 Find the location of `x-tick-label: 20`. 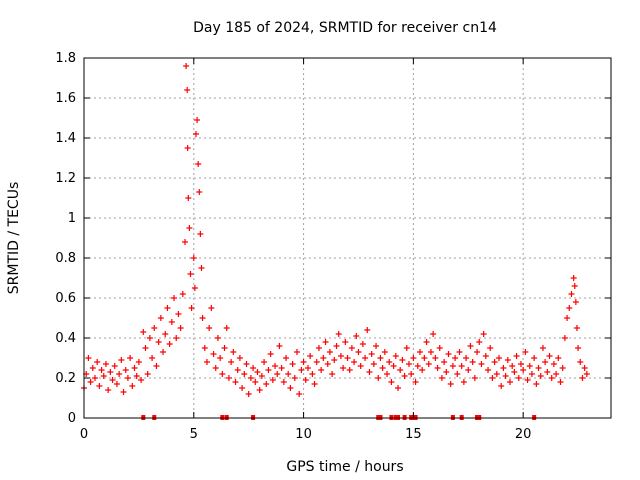

x-tick-label: 20 is located at coordinates (523, 434).